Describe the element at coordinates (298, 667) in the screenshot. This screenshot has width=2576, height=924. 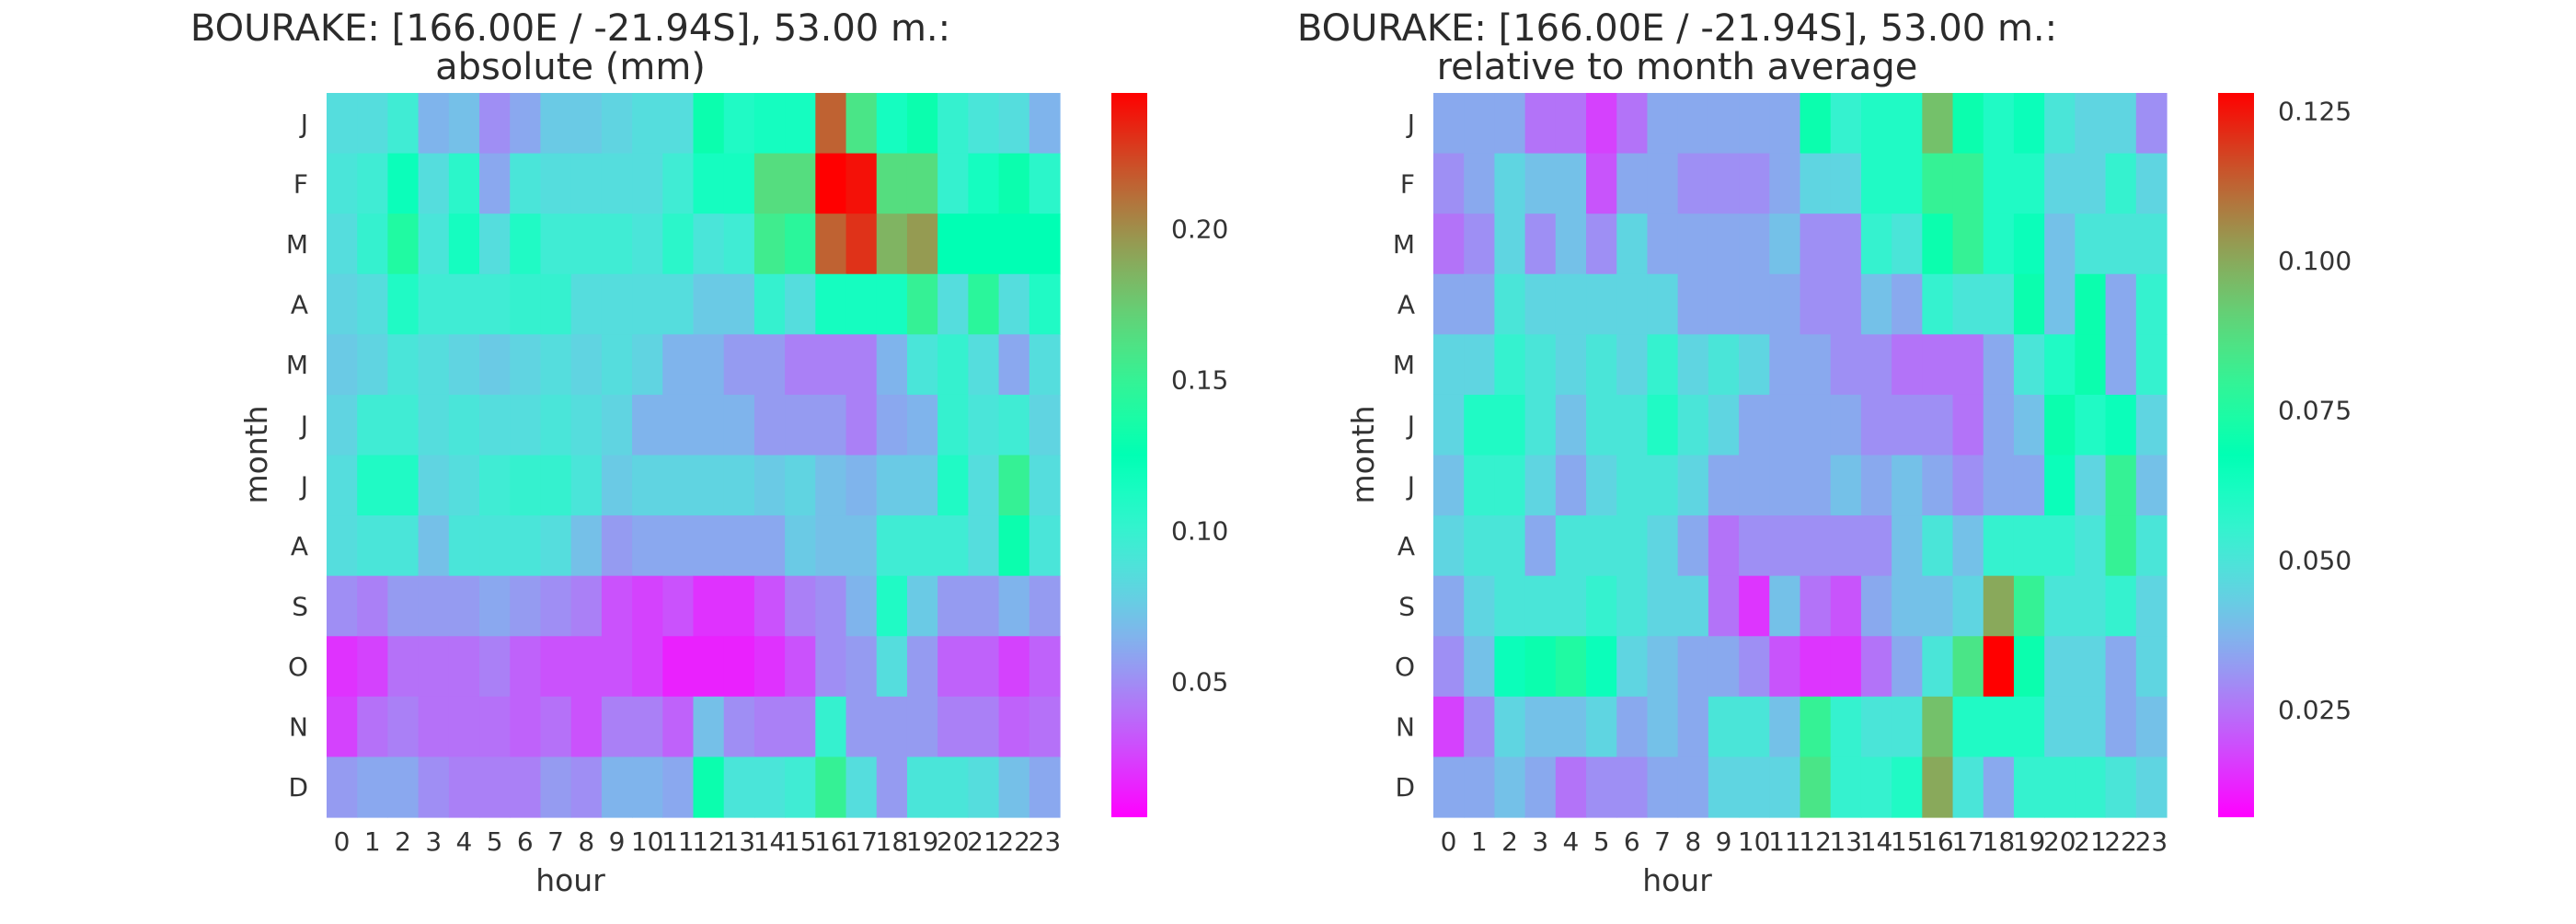
I see `y-tick-label: O` at that location.